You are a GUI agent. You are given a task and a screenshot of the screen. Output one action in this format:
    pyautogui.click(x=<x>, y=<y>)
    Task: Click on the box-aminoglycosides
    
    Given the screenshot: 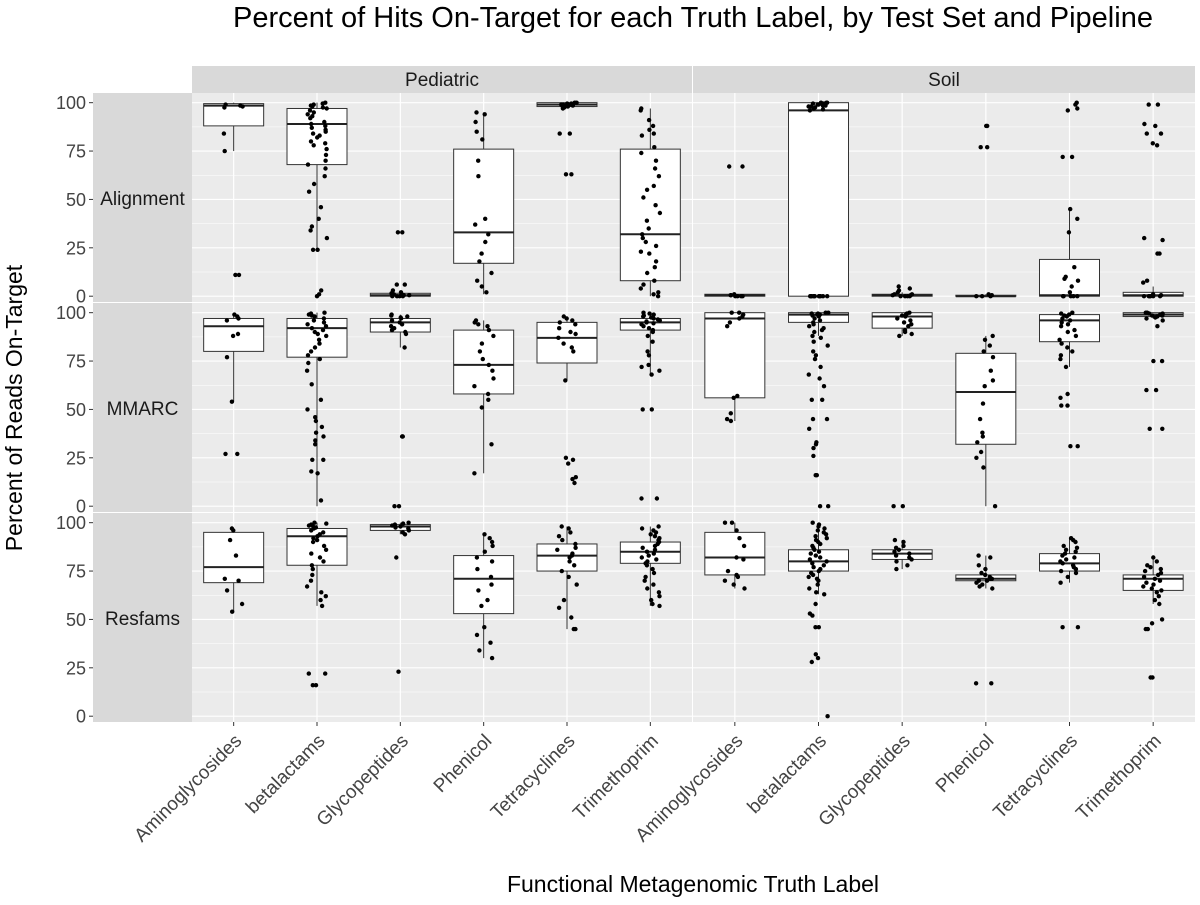 What is the action you would take?
    pyautogui.click(x=735, y=231)
    